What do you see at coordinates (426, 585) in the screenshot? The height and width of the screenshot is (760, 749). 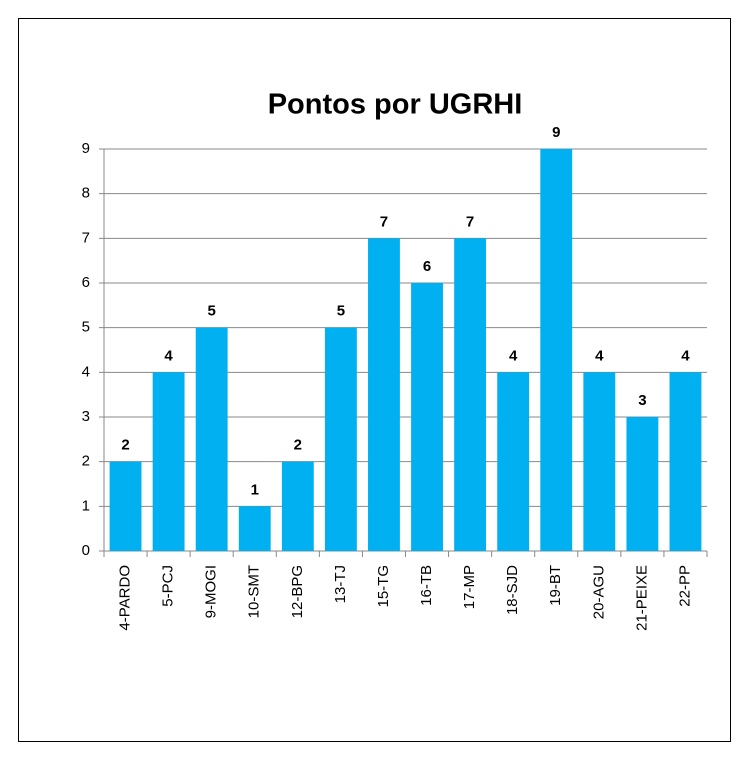 I see `x-tick-label: 16-TB` at bounding box center [426, 585].